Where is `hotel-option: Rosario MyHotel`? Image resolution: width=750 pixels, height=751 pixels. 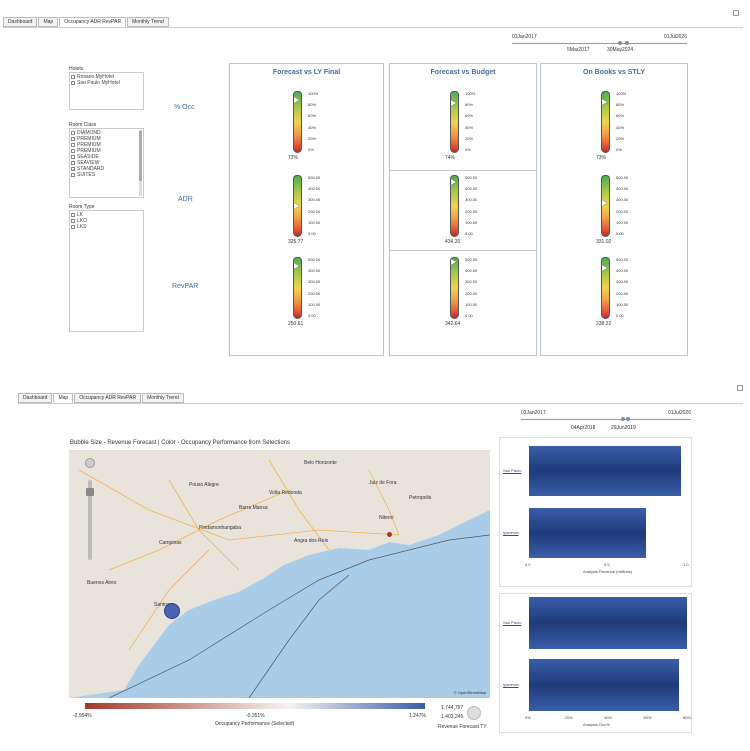 hotel-option: Rosario MyHotel is located at coordinates (106, 77).